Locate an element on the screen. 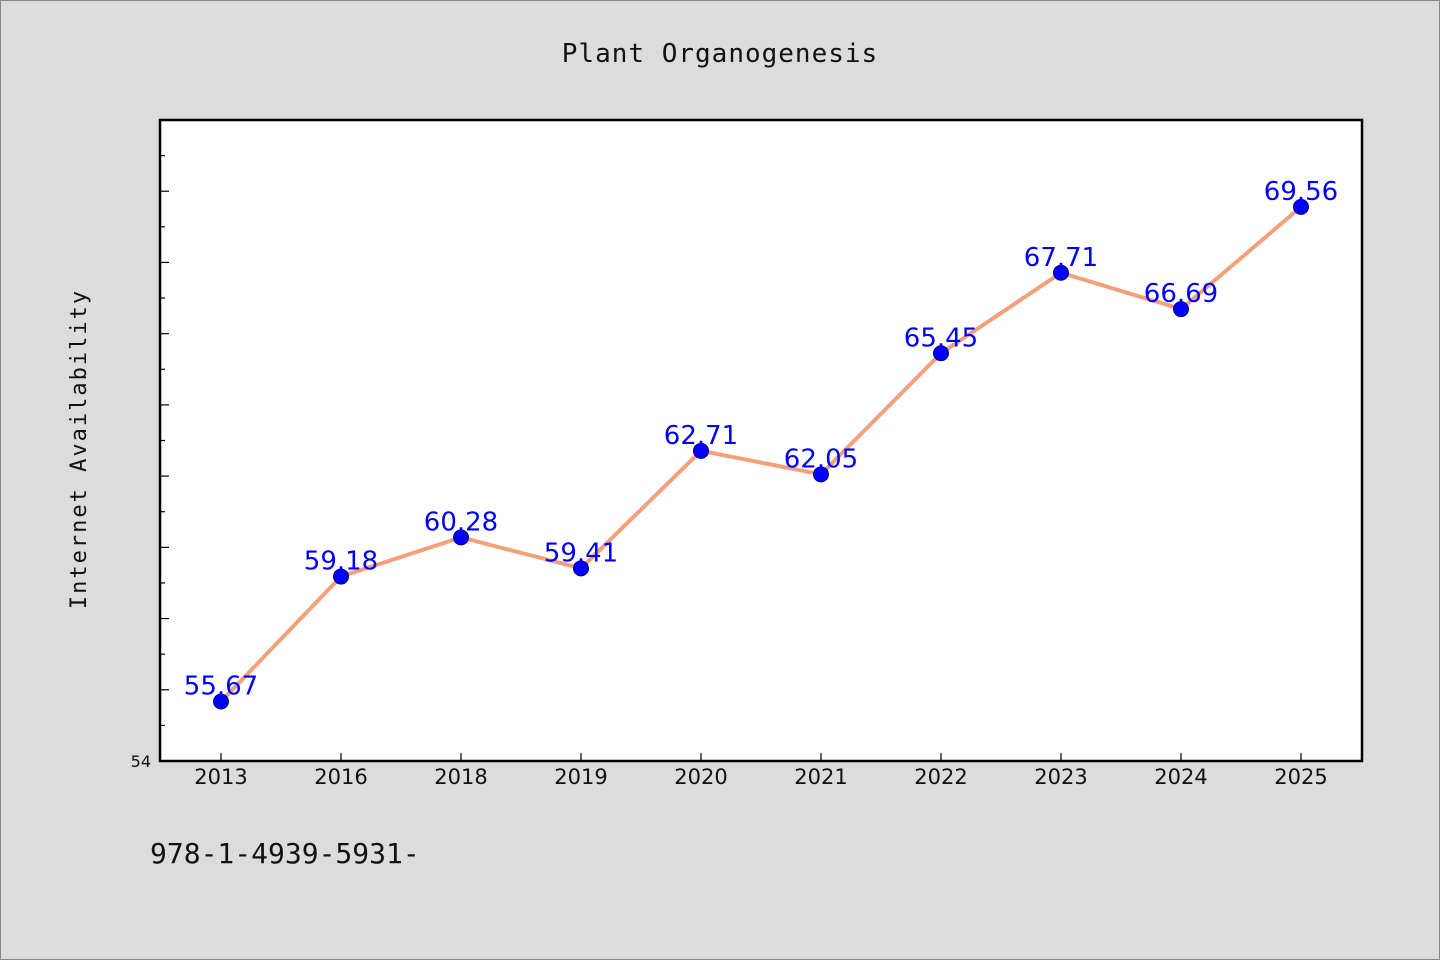 The image size is (1440, 960). x-tick-label: 2022 is located at coordinates (940, 777).